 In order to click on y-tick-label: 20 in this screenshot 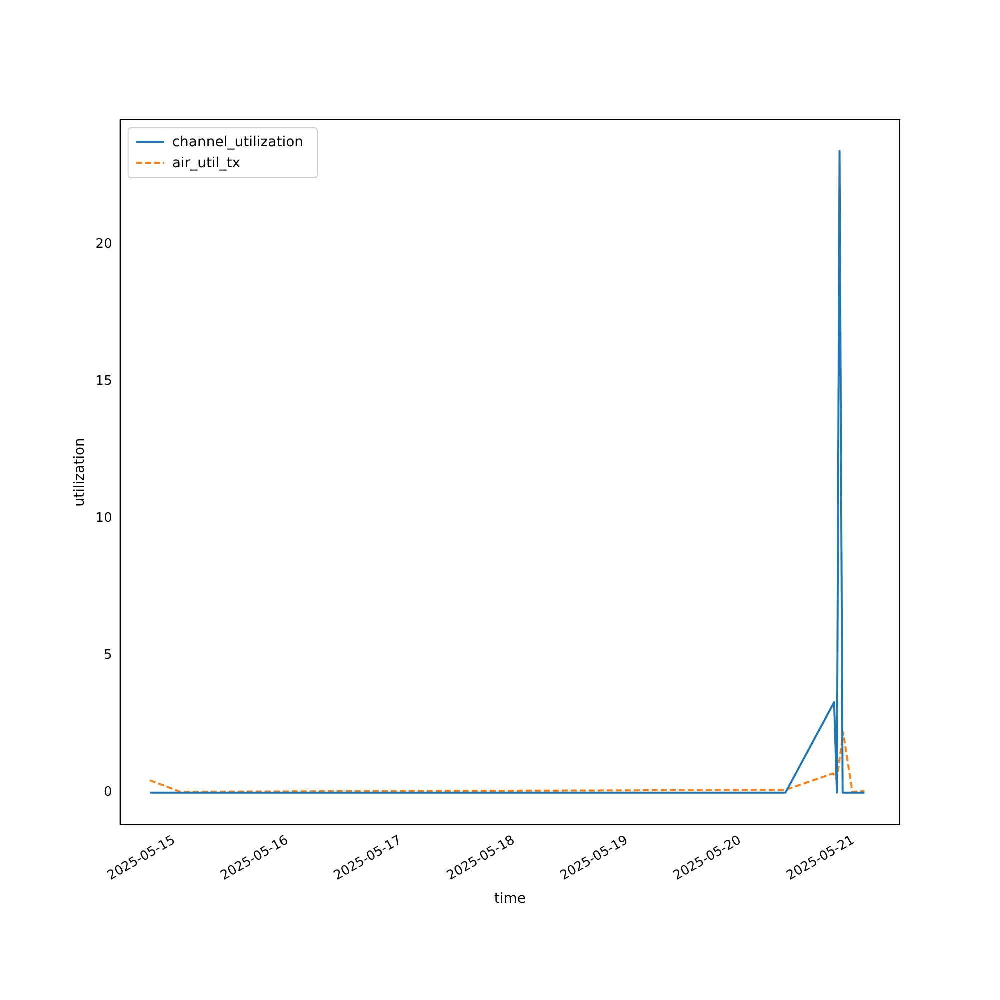, I will do `click(104, 244)`.